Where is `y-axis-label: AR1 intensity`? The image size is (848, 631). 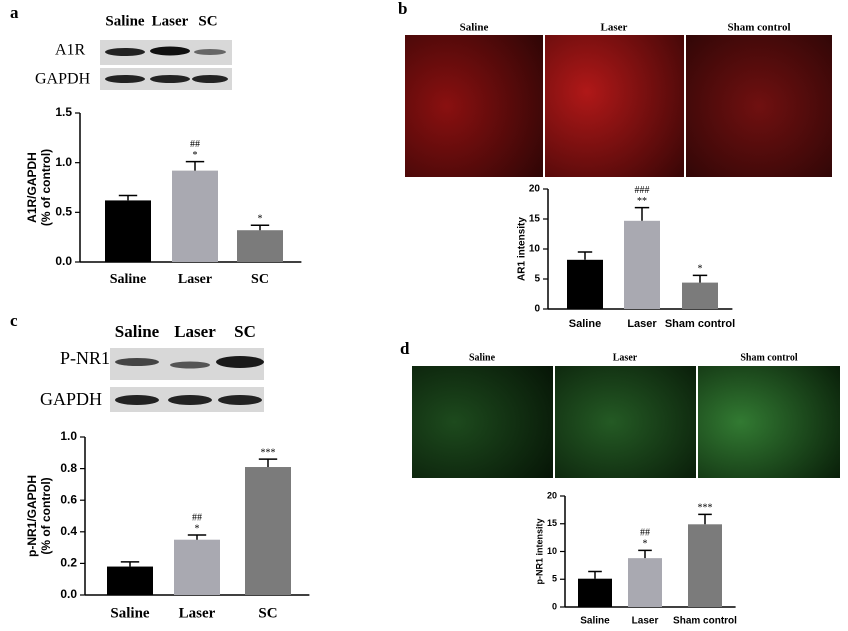
y-axis-label: AR1 intensity is located at coordinates (522, 249).